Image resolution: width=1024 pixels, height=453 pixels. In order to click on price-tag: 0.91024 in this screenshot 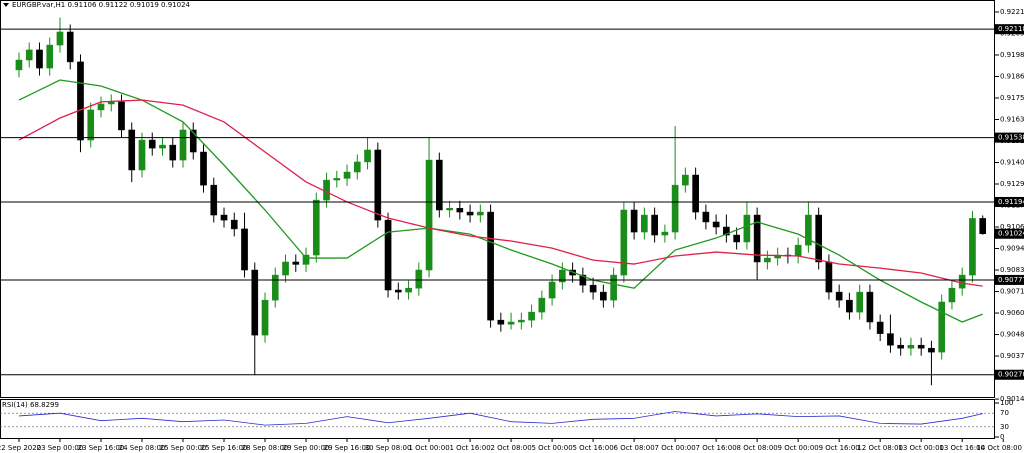, I will do `click(1011, 234)`.